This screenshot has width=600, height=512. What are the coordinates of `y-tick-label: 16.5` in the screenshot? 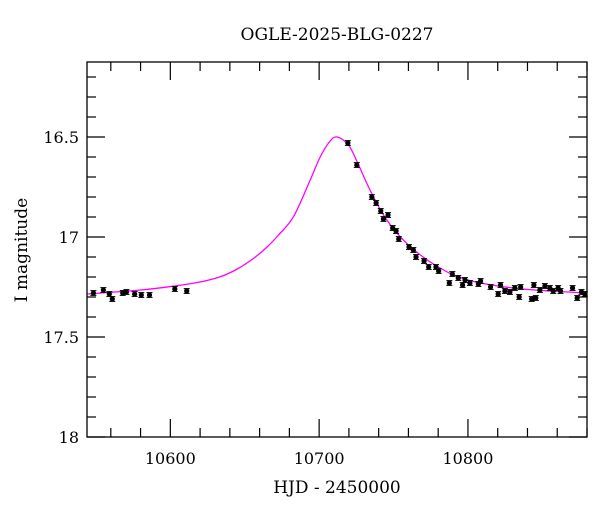 It's located at (61, 137).